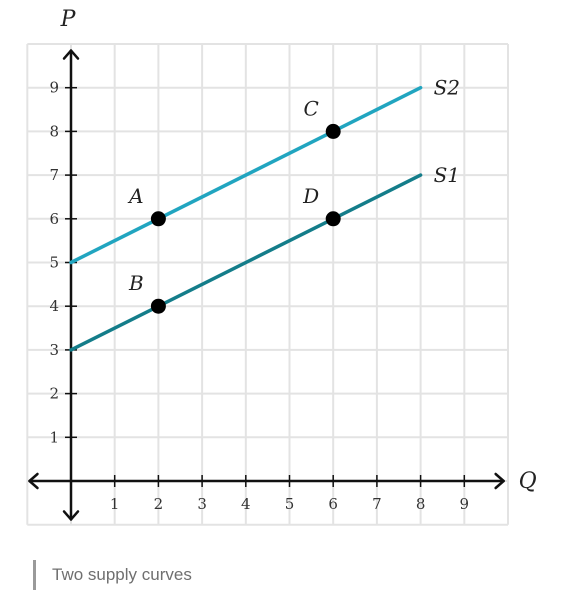 Image resolution: width=573 pixels, height=598 pixels. Describe the element at coordinates (202, 504) in the screenshot. I see `x-tick-label: 3` at that location.